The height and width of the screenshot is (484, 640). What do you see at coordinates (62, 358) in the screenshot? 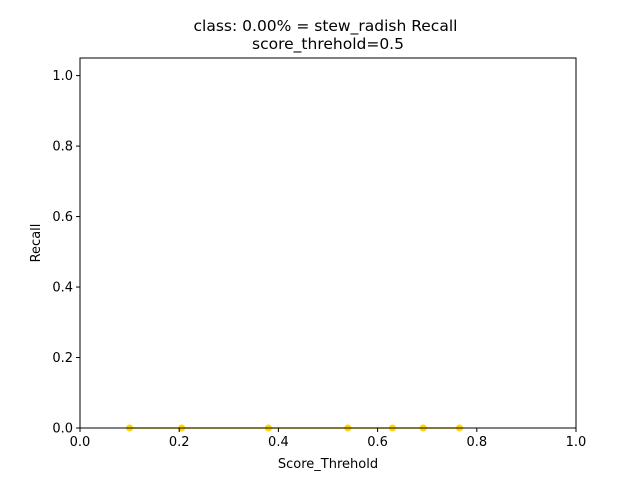
I see `y-tick-label: 0.2` at bounding box center [62, 358].